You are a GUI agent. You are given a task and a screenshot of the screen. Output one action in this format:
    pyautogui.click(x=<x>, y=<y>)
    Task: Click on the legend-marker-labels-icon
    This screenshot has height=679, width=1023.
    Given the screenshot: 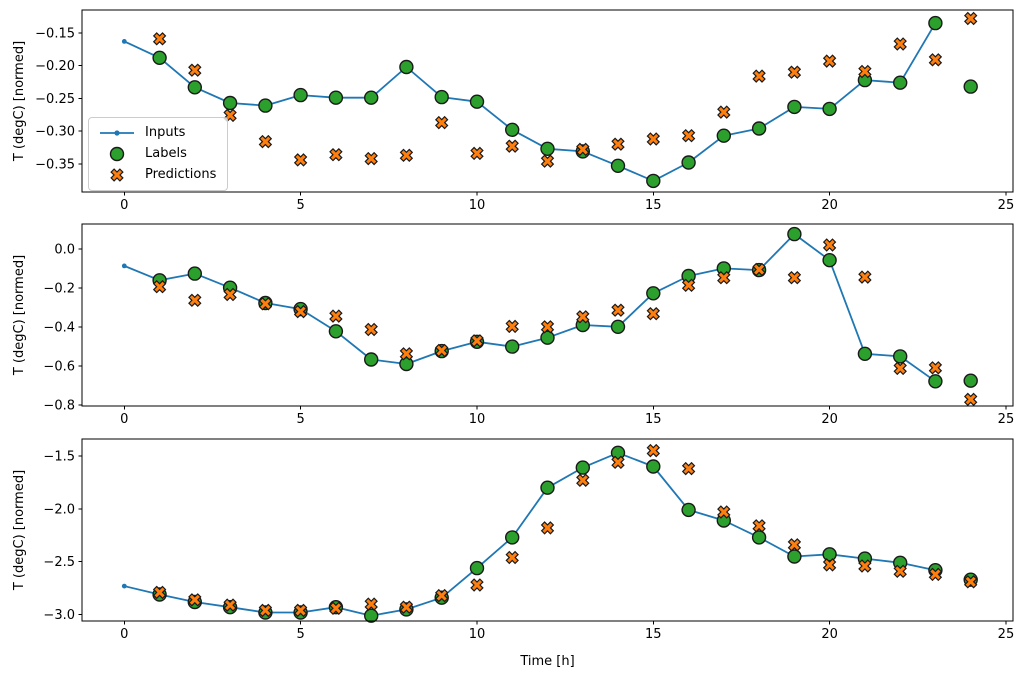 What is the action you would take?
    pyautogui.click(x=117, y=154)
    